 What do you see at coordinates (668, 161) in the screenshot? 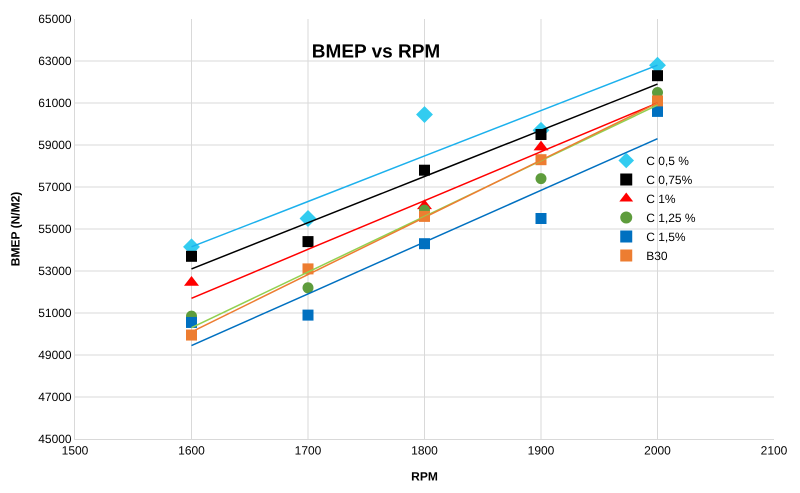
I see `legend-label: C 0,5 %` at bounding box center [668, 161].